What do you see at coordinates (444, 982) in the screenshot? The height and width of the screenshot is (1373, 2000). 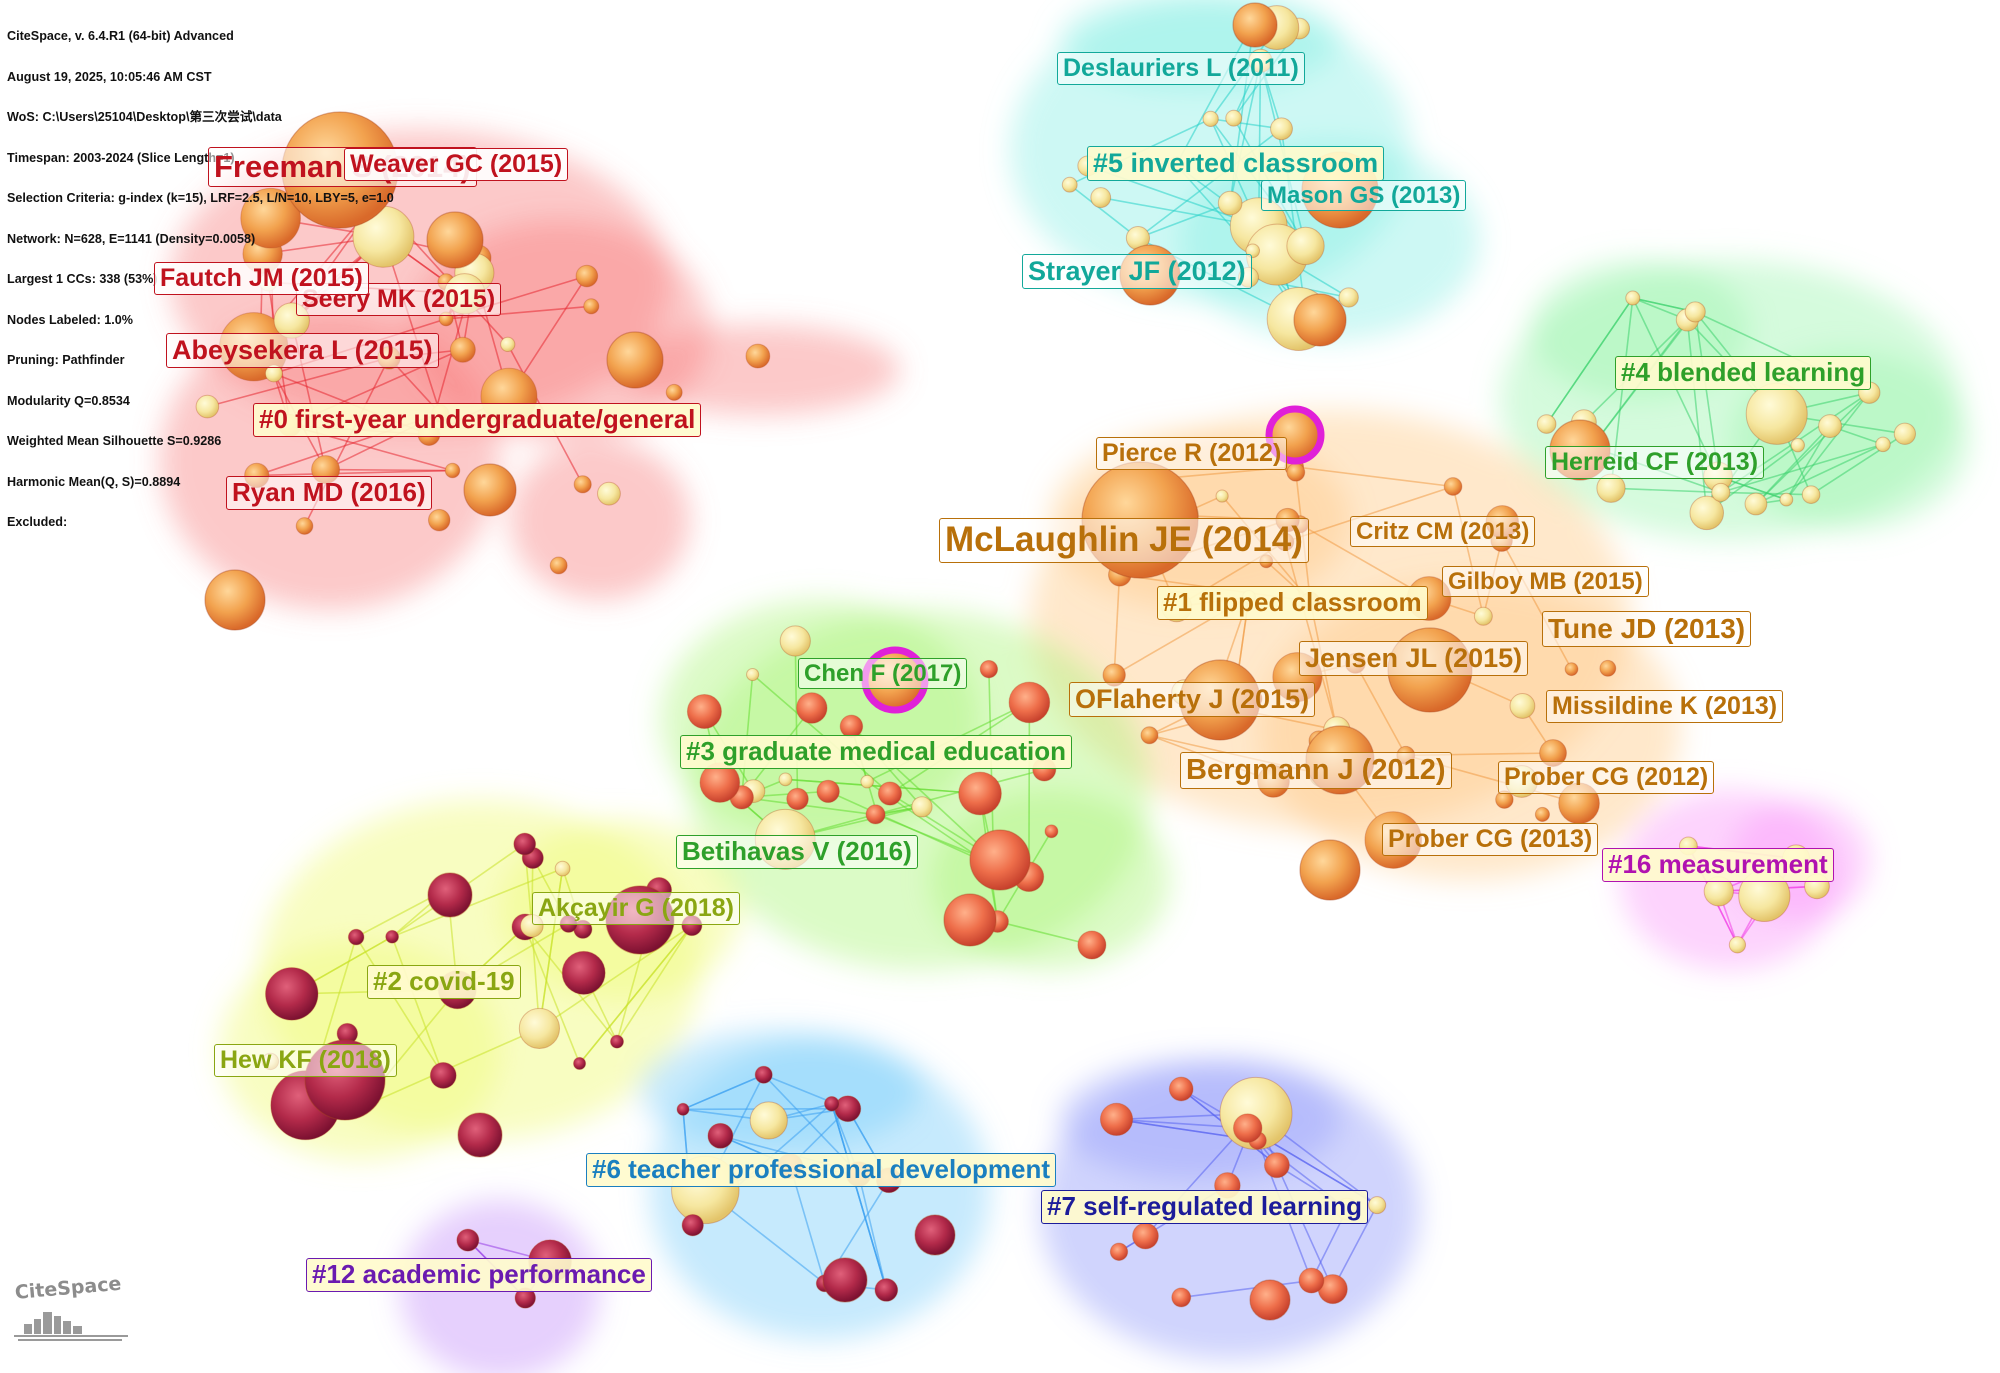 I see `cluster-label-2: #2 covid-19` at bounding box center [444, 982].